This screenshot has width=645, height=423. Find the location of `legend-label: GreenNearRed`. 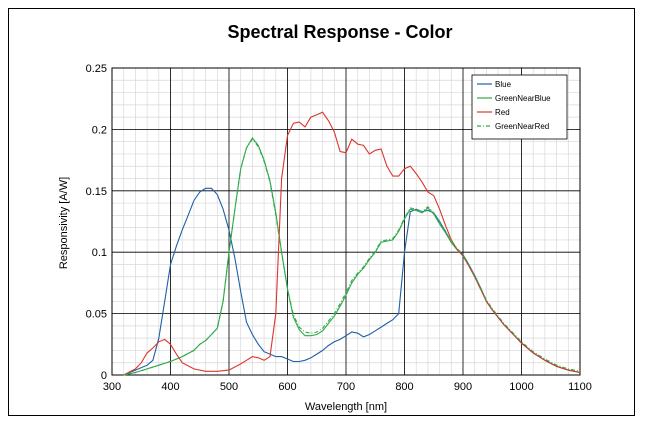

legend-label: GreenNearRed is located at coordinates (522, 126).